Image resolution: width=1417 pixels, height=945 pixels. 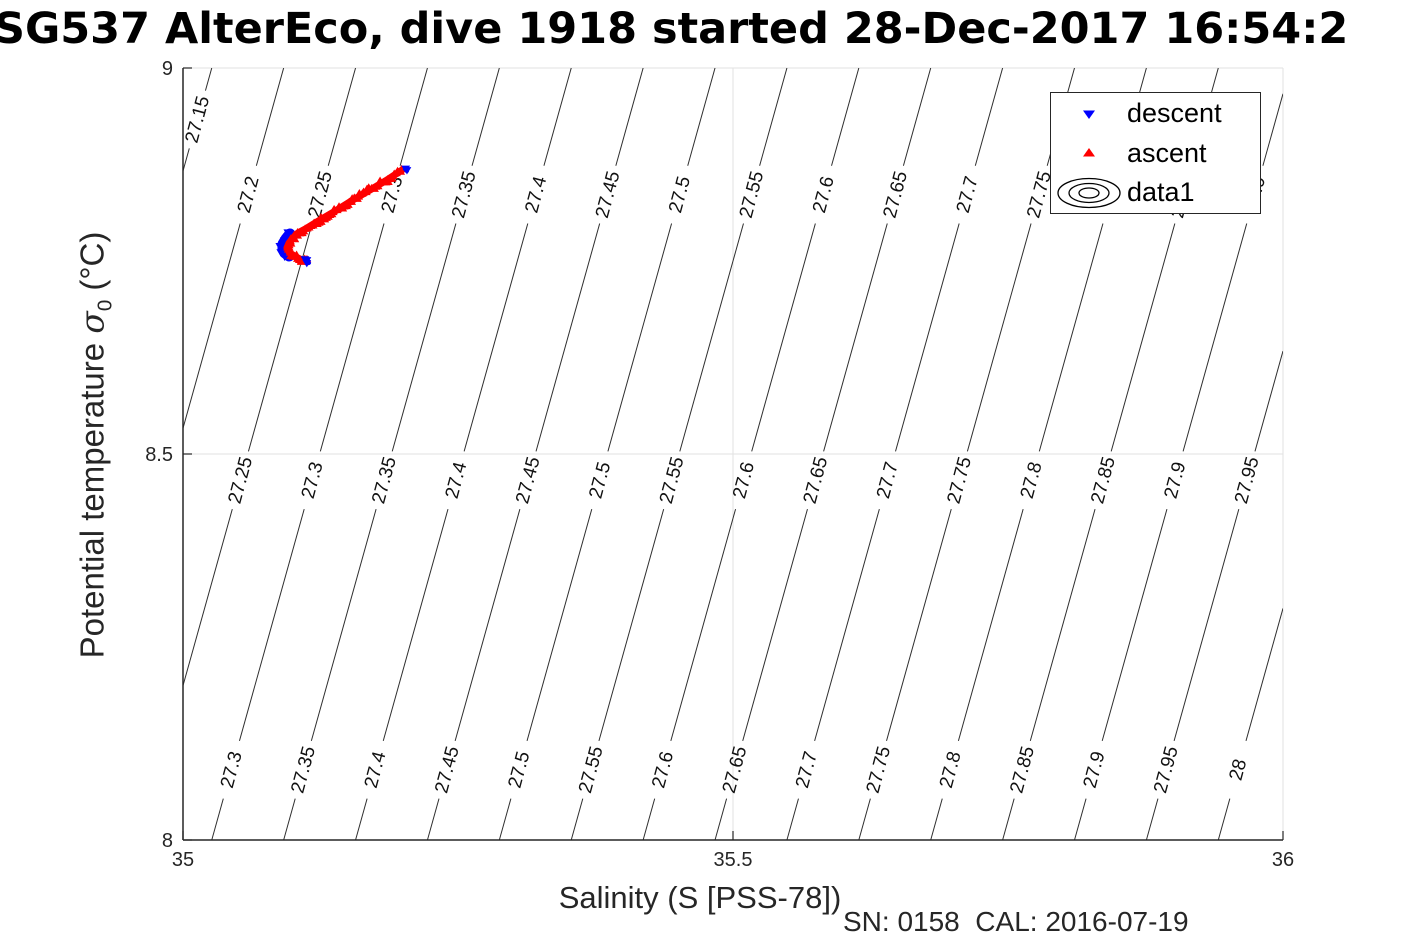 I want to click on contour-label: 28, so click(x=1239, y=770).